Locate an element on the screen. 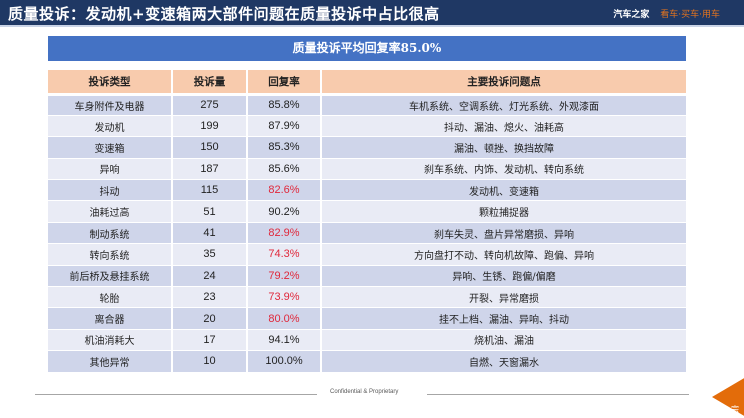 Image resolution: width=744 pixels, height=418 pixels. cell-reply-rate: 79.2% is located at coordinates (284, 276).